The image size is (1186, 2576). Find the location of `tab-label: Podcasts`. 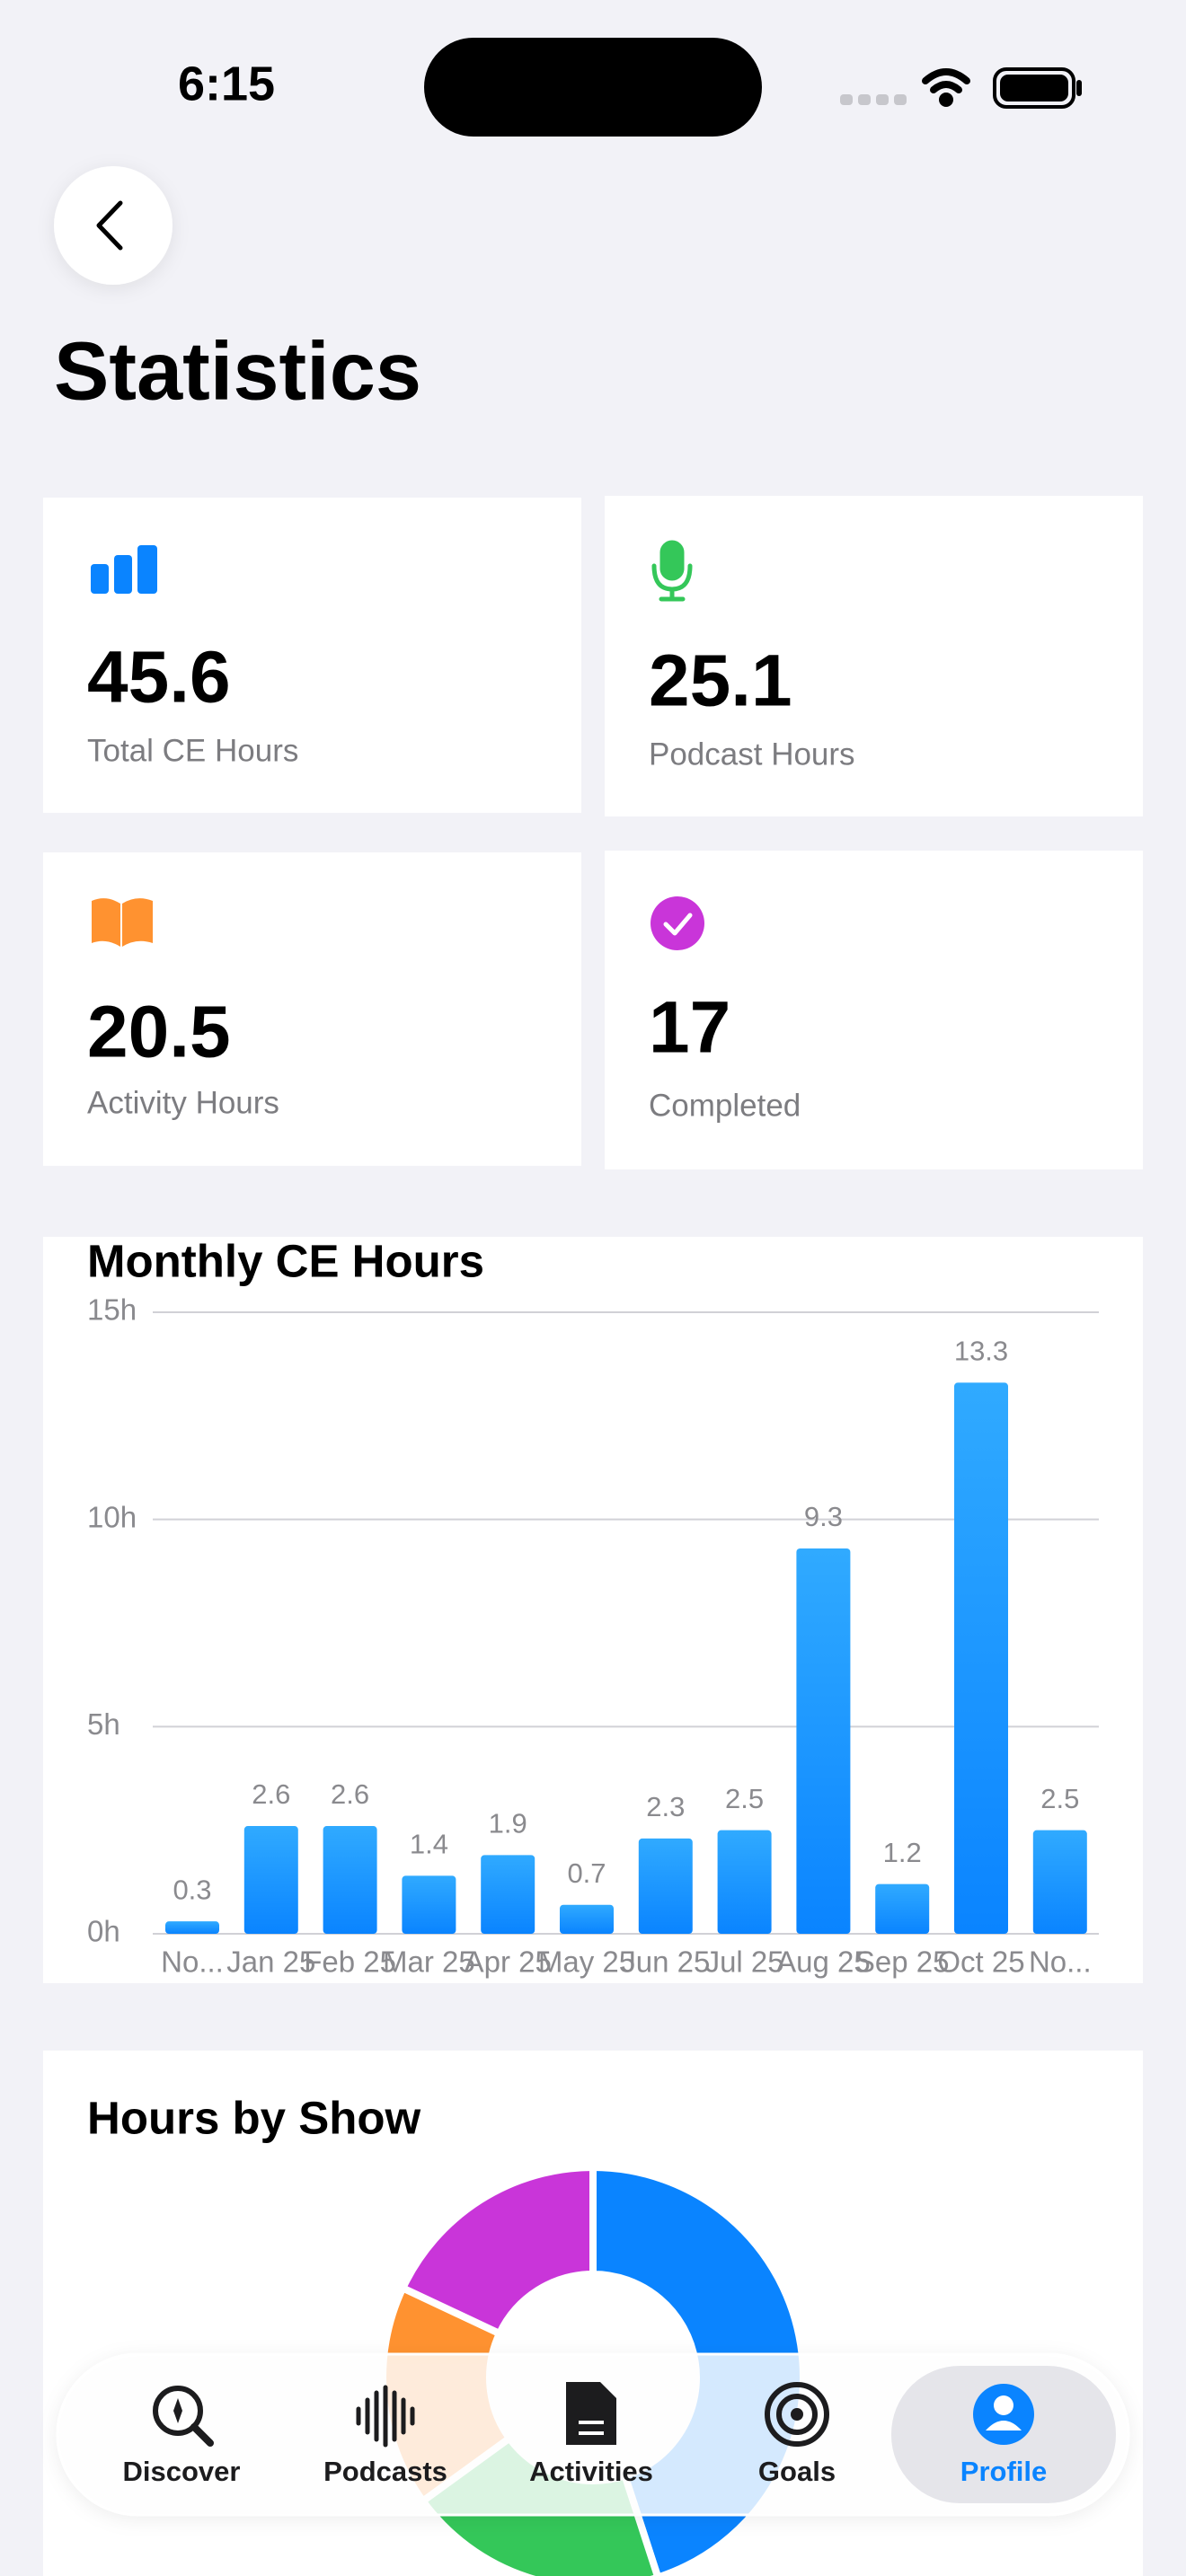

tab-label: Podcasts is located at coordinates (385, 2471).